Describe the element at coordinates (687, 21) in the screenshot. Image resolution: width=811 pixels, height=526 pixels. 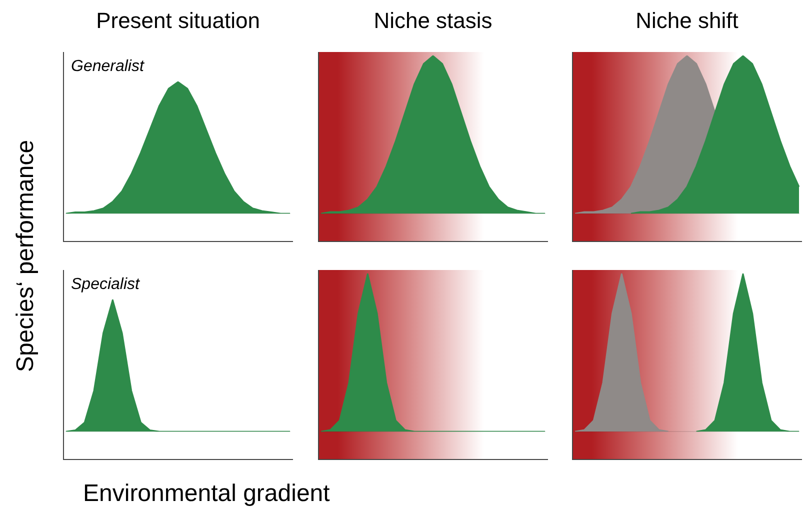
I see `chart-title: Niche shift` at that location.